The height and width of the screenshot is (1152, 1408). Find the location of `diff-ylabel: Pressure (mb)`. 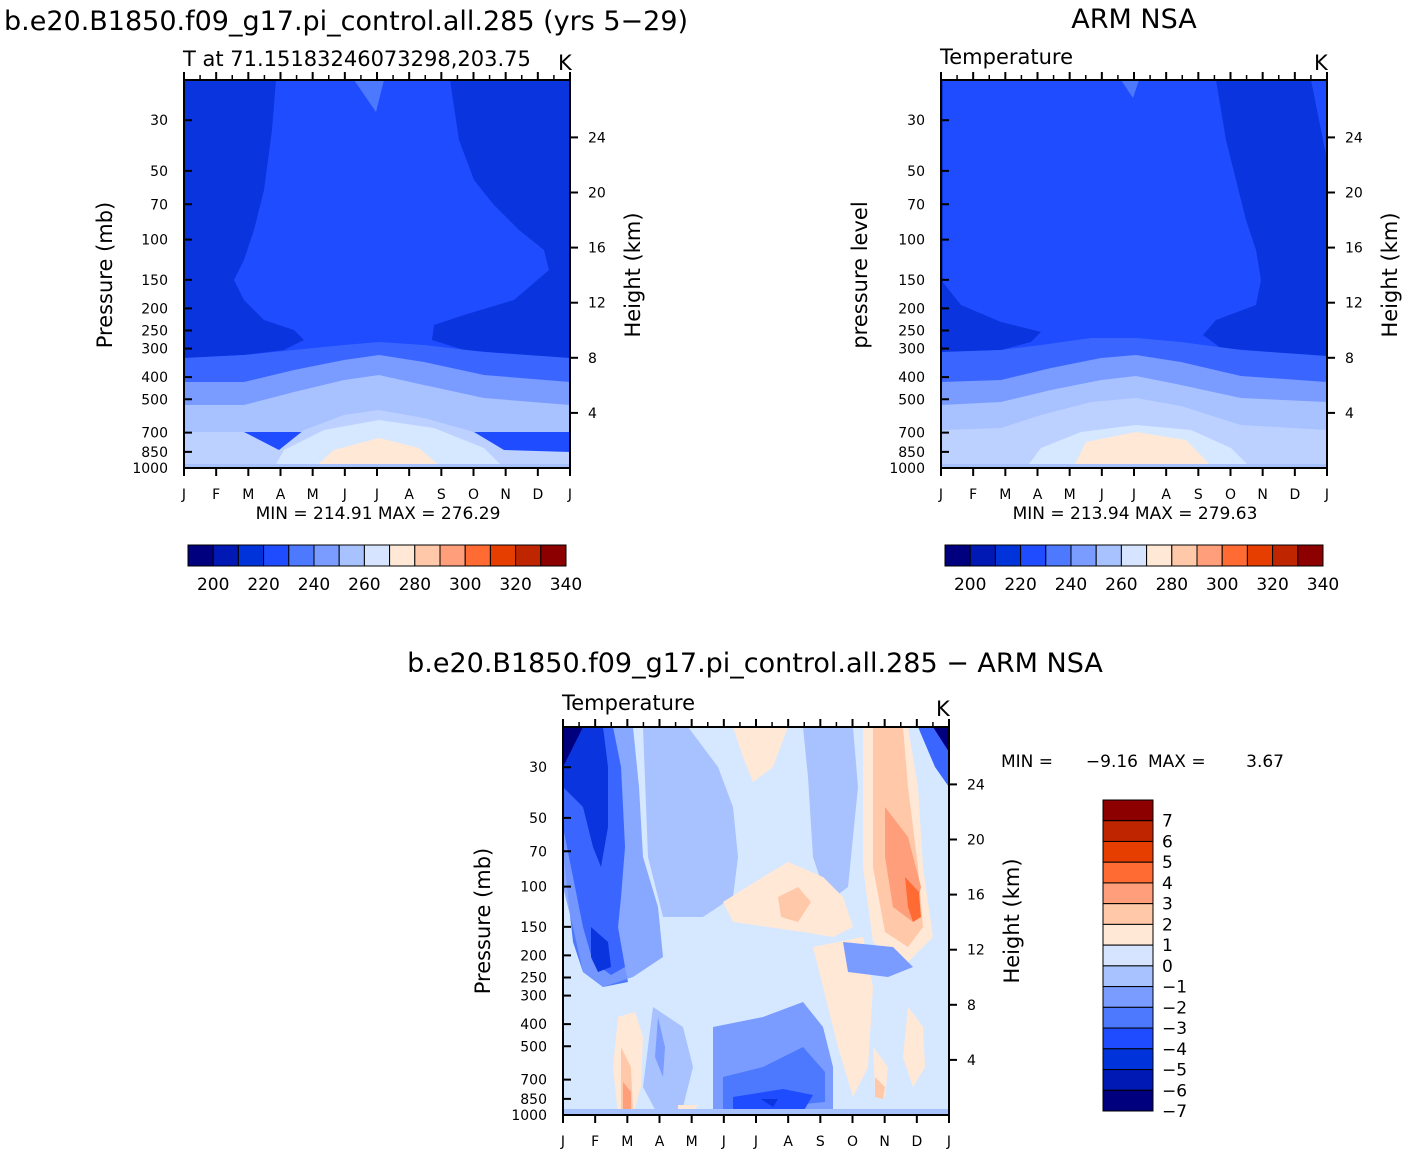

diff-ylabel: Pressure (mb) is located at coordinates (483, 921).